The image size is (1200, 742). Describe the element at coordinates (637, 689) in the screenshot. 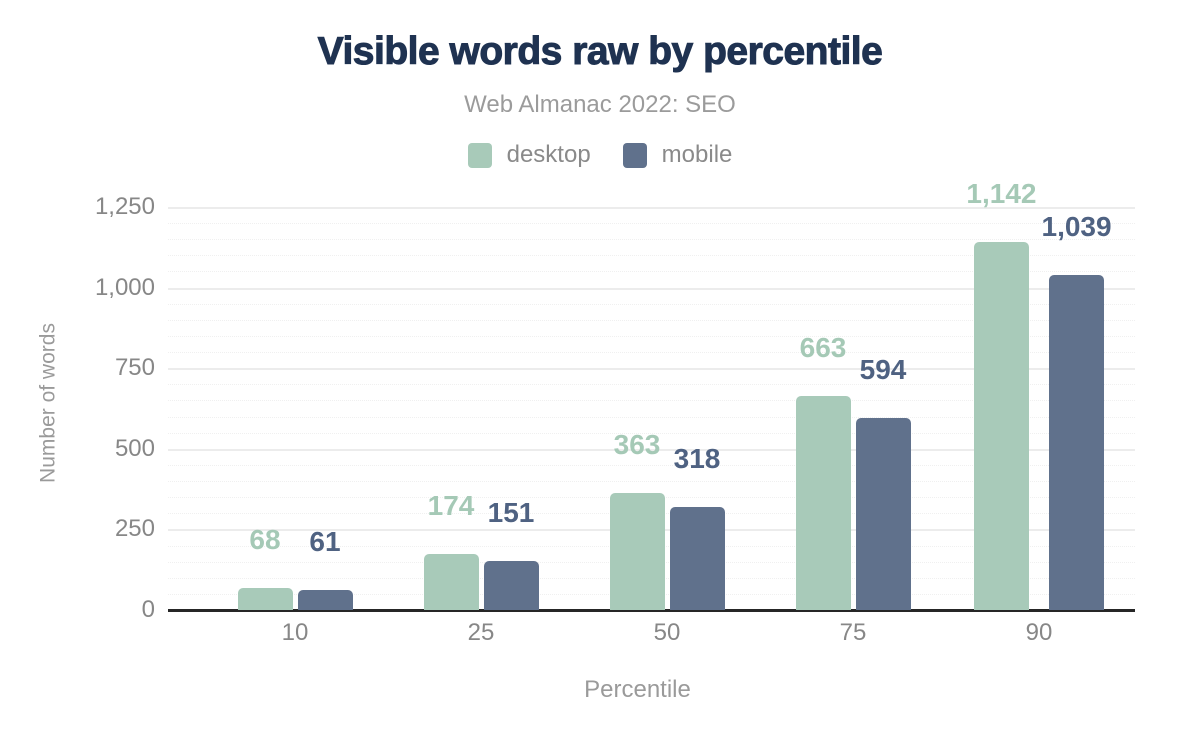

I see `x-axis-title: Percentile` at that location.